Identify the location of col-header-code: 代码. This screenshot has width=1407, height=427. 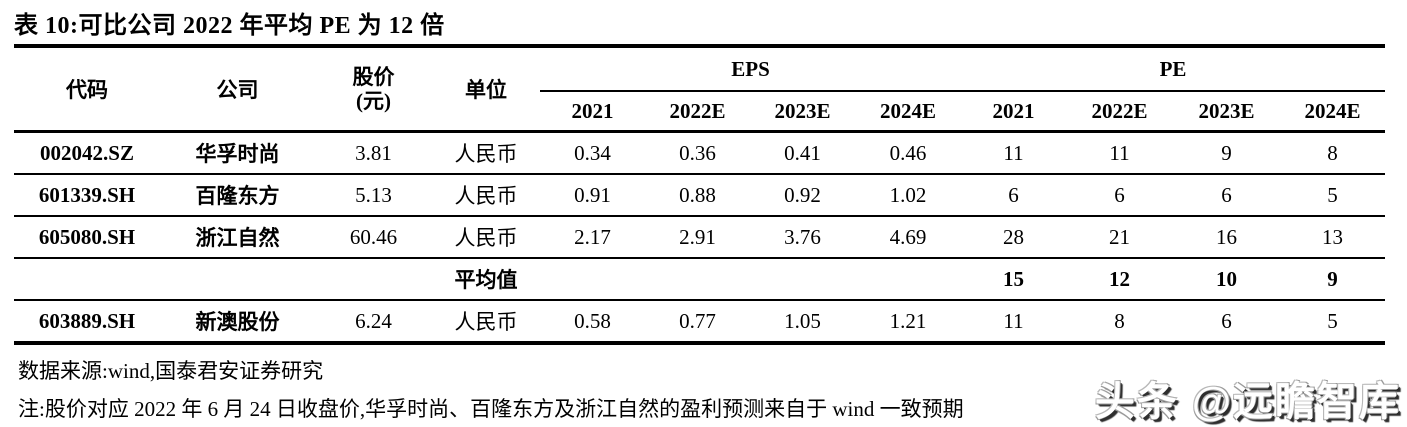
(87, 89).